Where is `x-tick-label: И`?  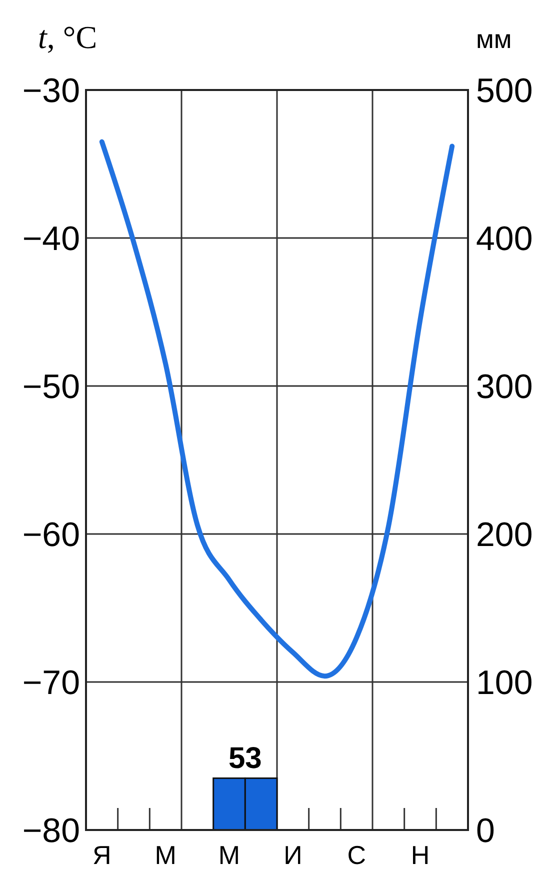 x-tick-label: И is located at coordinates (293, 855).